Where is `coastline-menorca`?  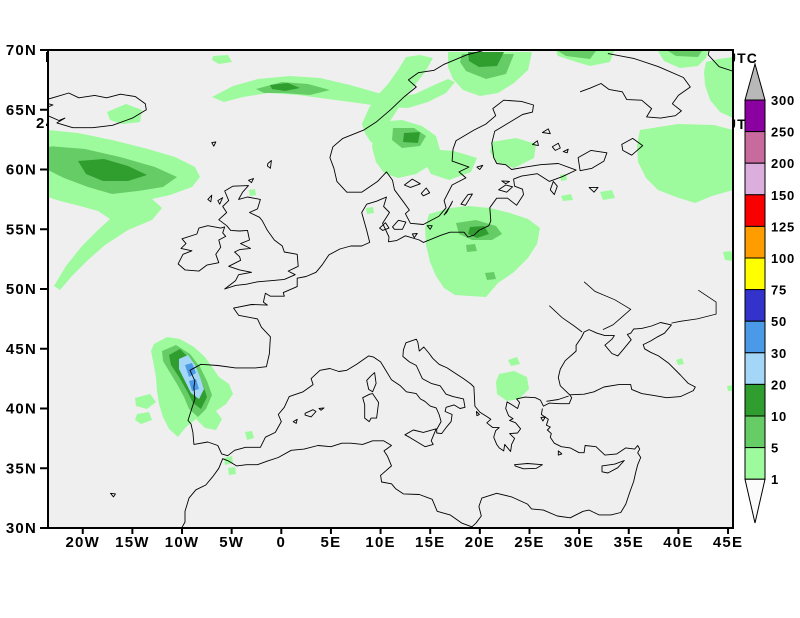
coastline-menorca is located at coordinates (321, 409).